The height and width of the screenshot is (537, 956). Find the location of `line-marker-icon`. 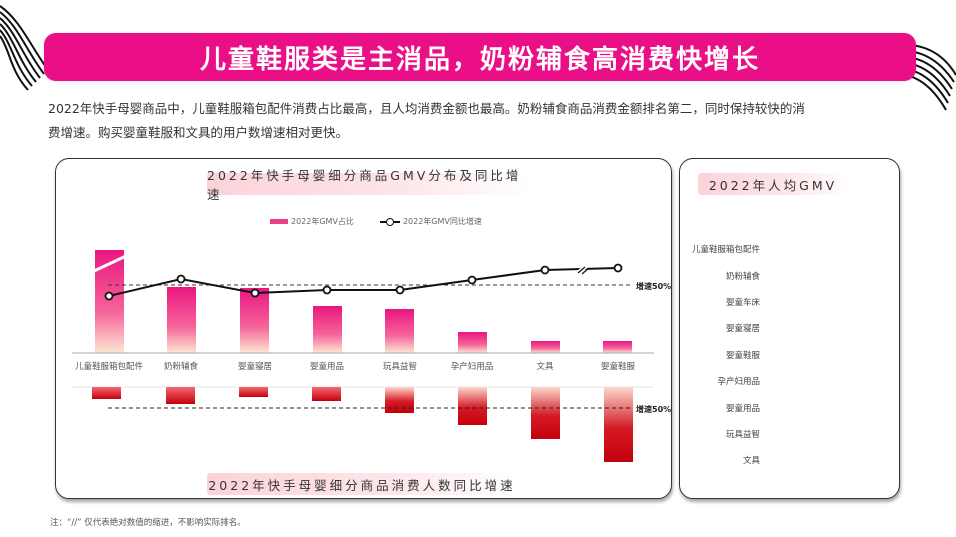

line-marker-icon is located at coordinates (389, 221).